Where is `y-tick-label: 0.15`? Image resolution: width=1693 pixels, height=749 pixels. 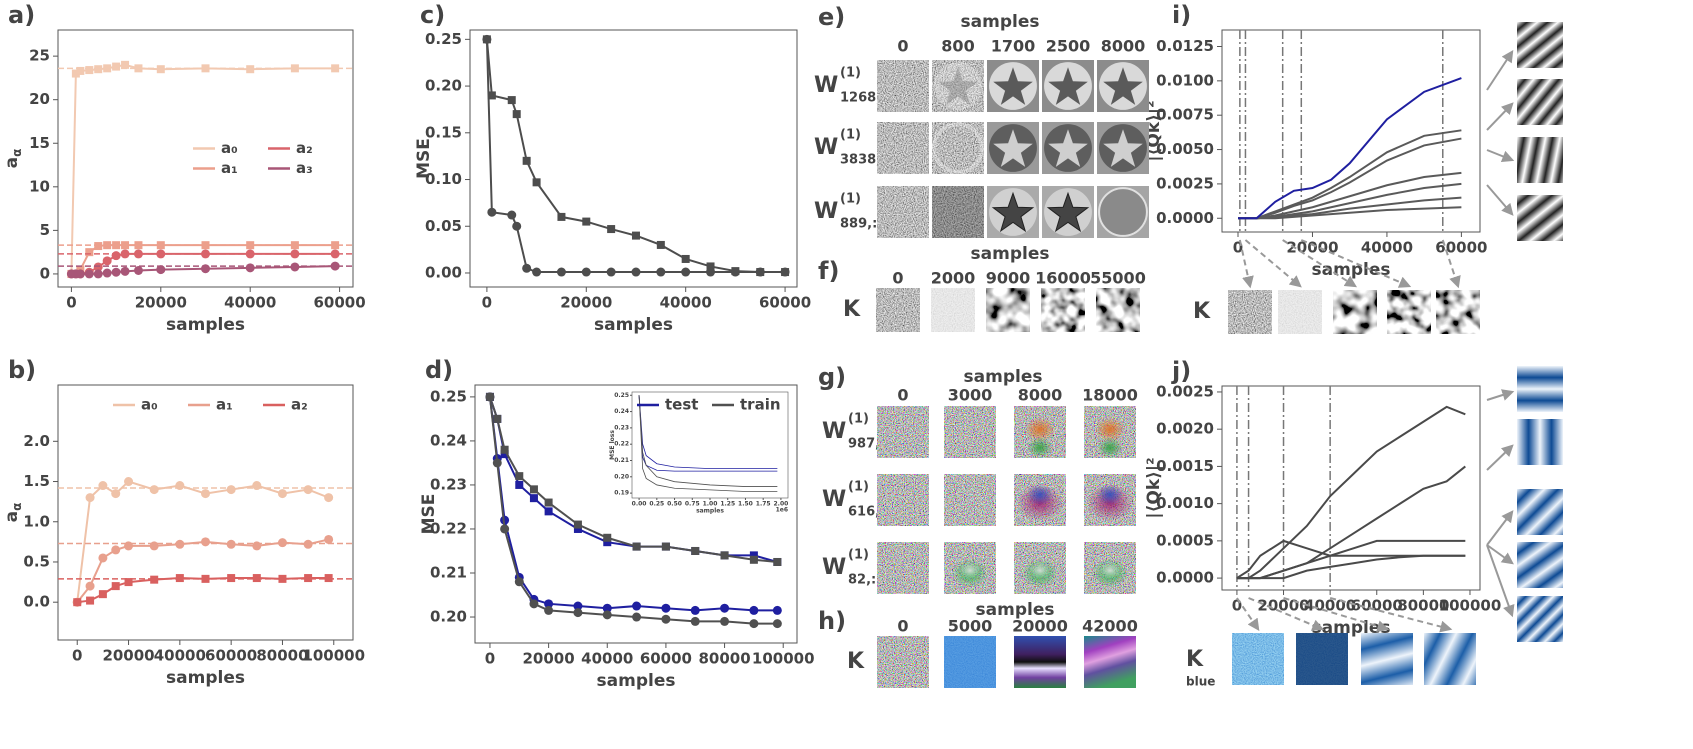 y-tick-label: 0.15 is located at coordinates (443, 132).